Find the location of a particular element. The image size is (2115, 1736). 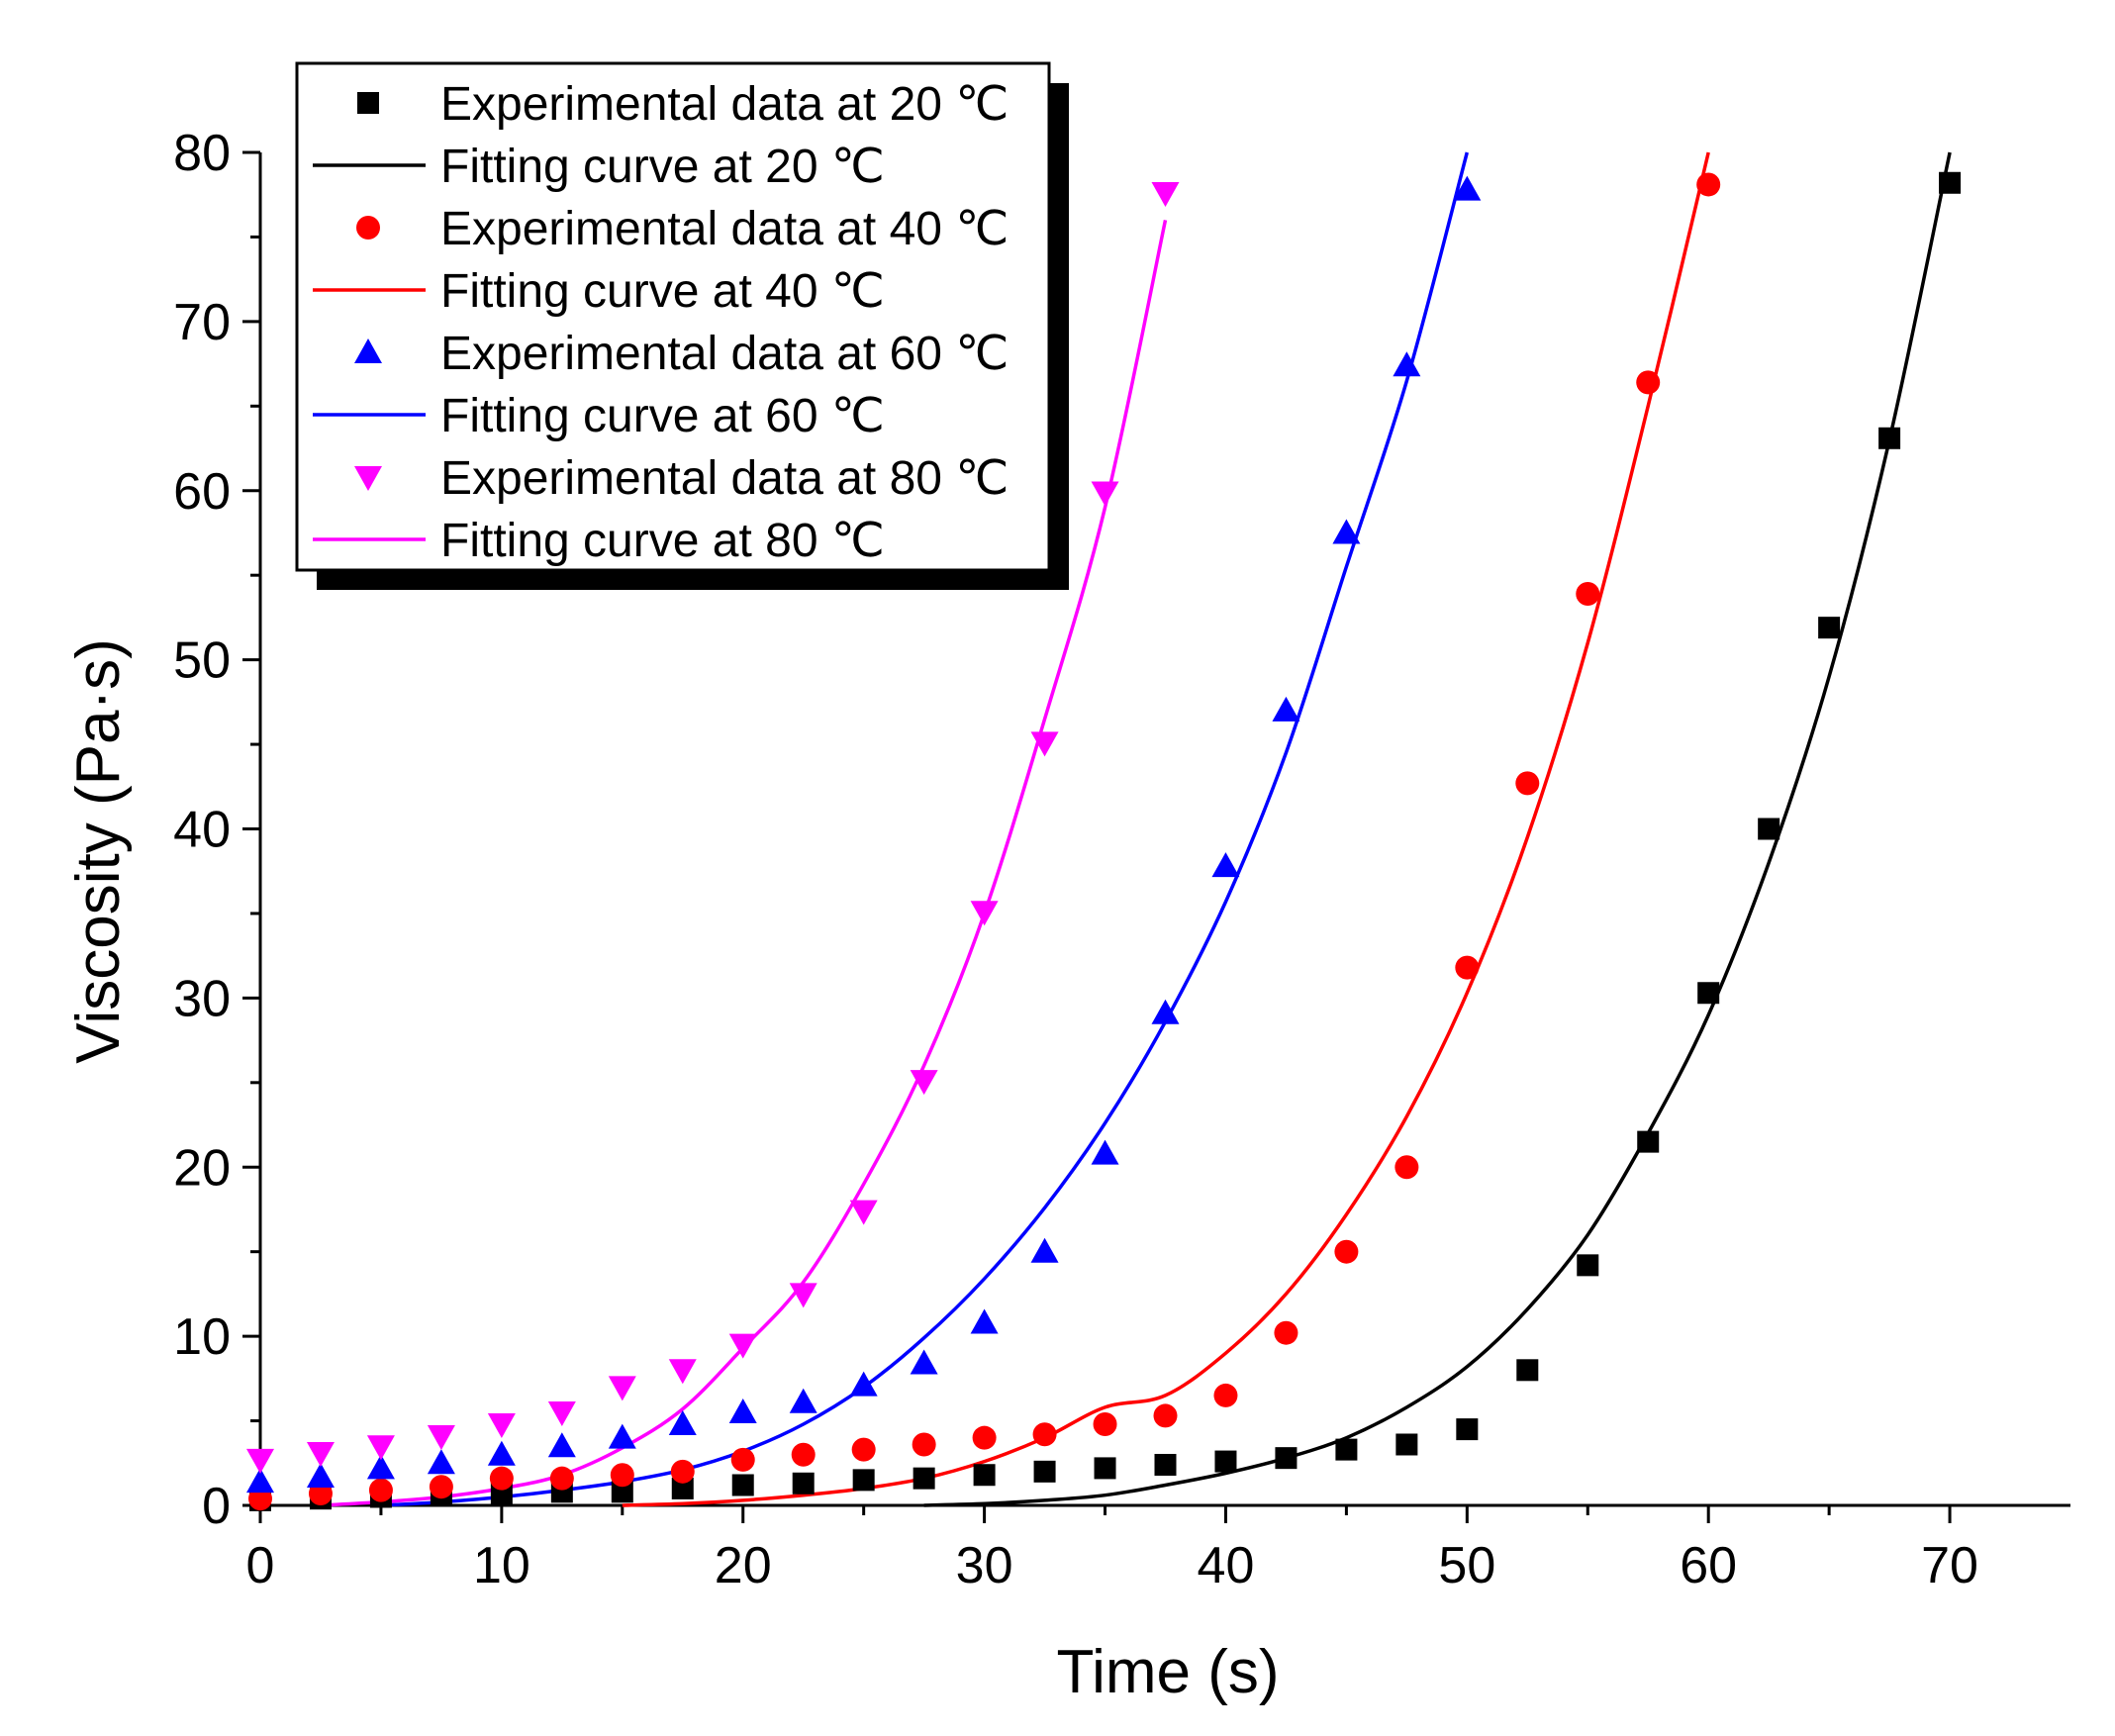

x-tick-label: 20 is located at coordinates (743, 1565).